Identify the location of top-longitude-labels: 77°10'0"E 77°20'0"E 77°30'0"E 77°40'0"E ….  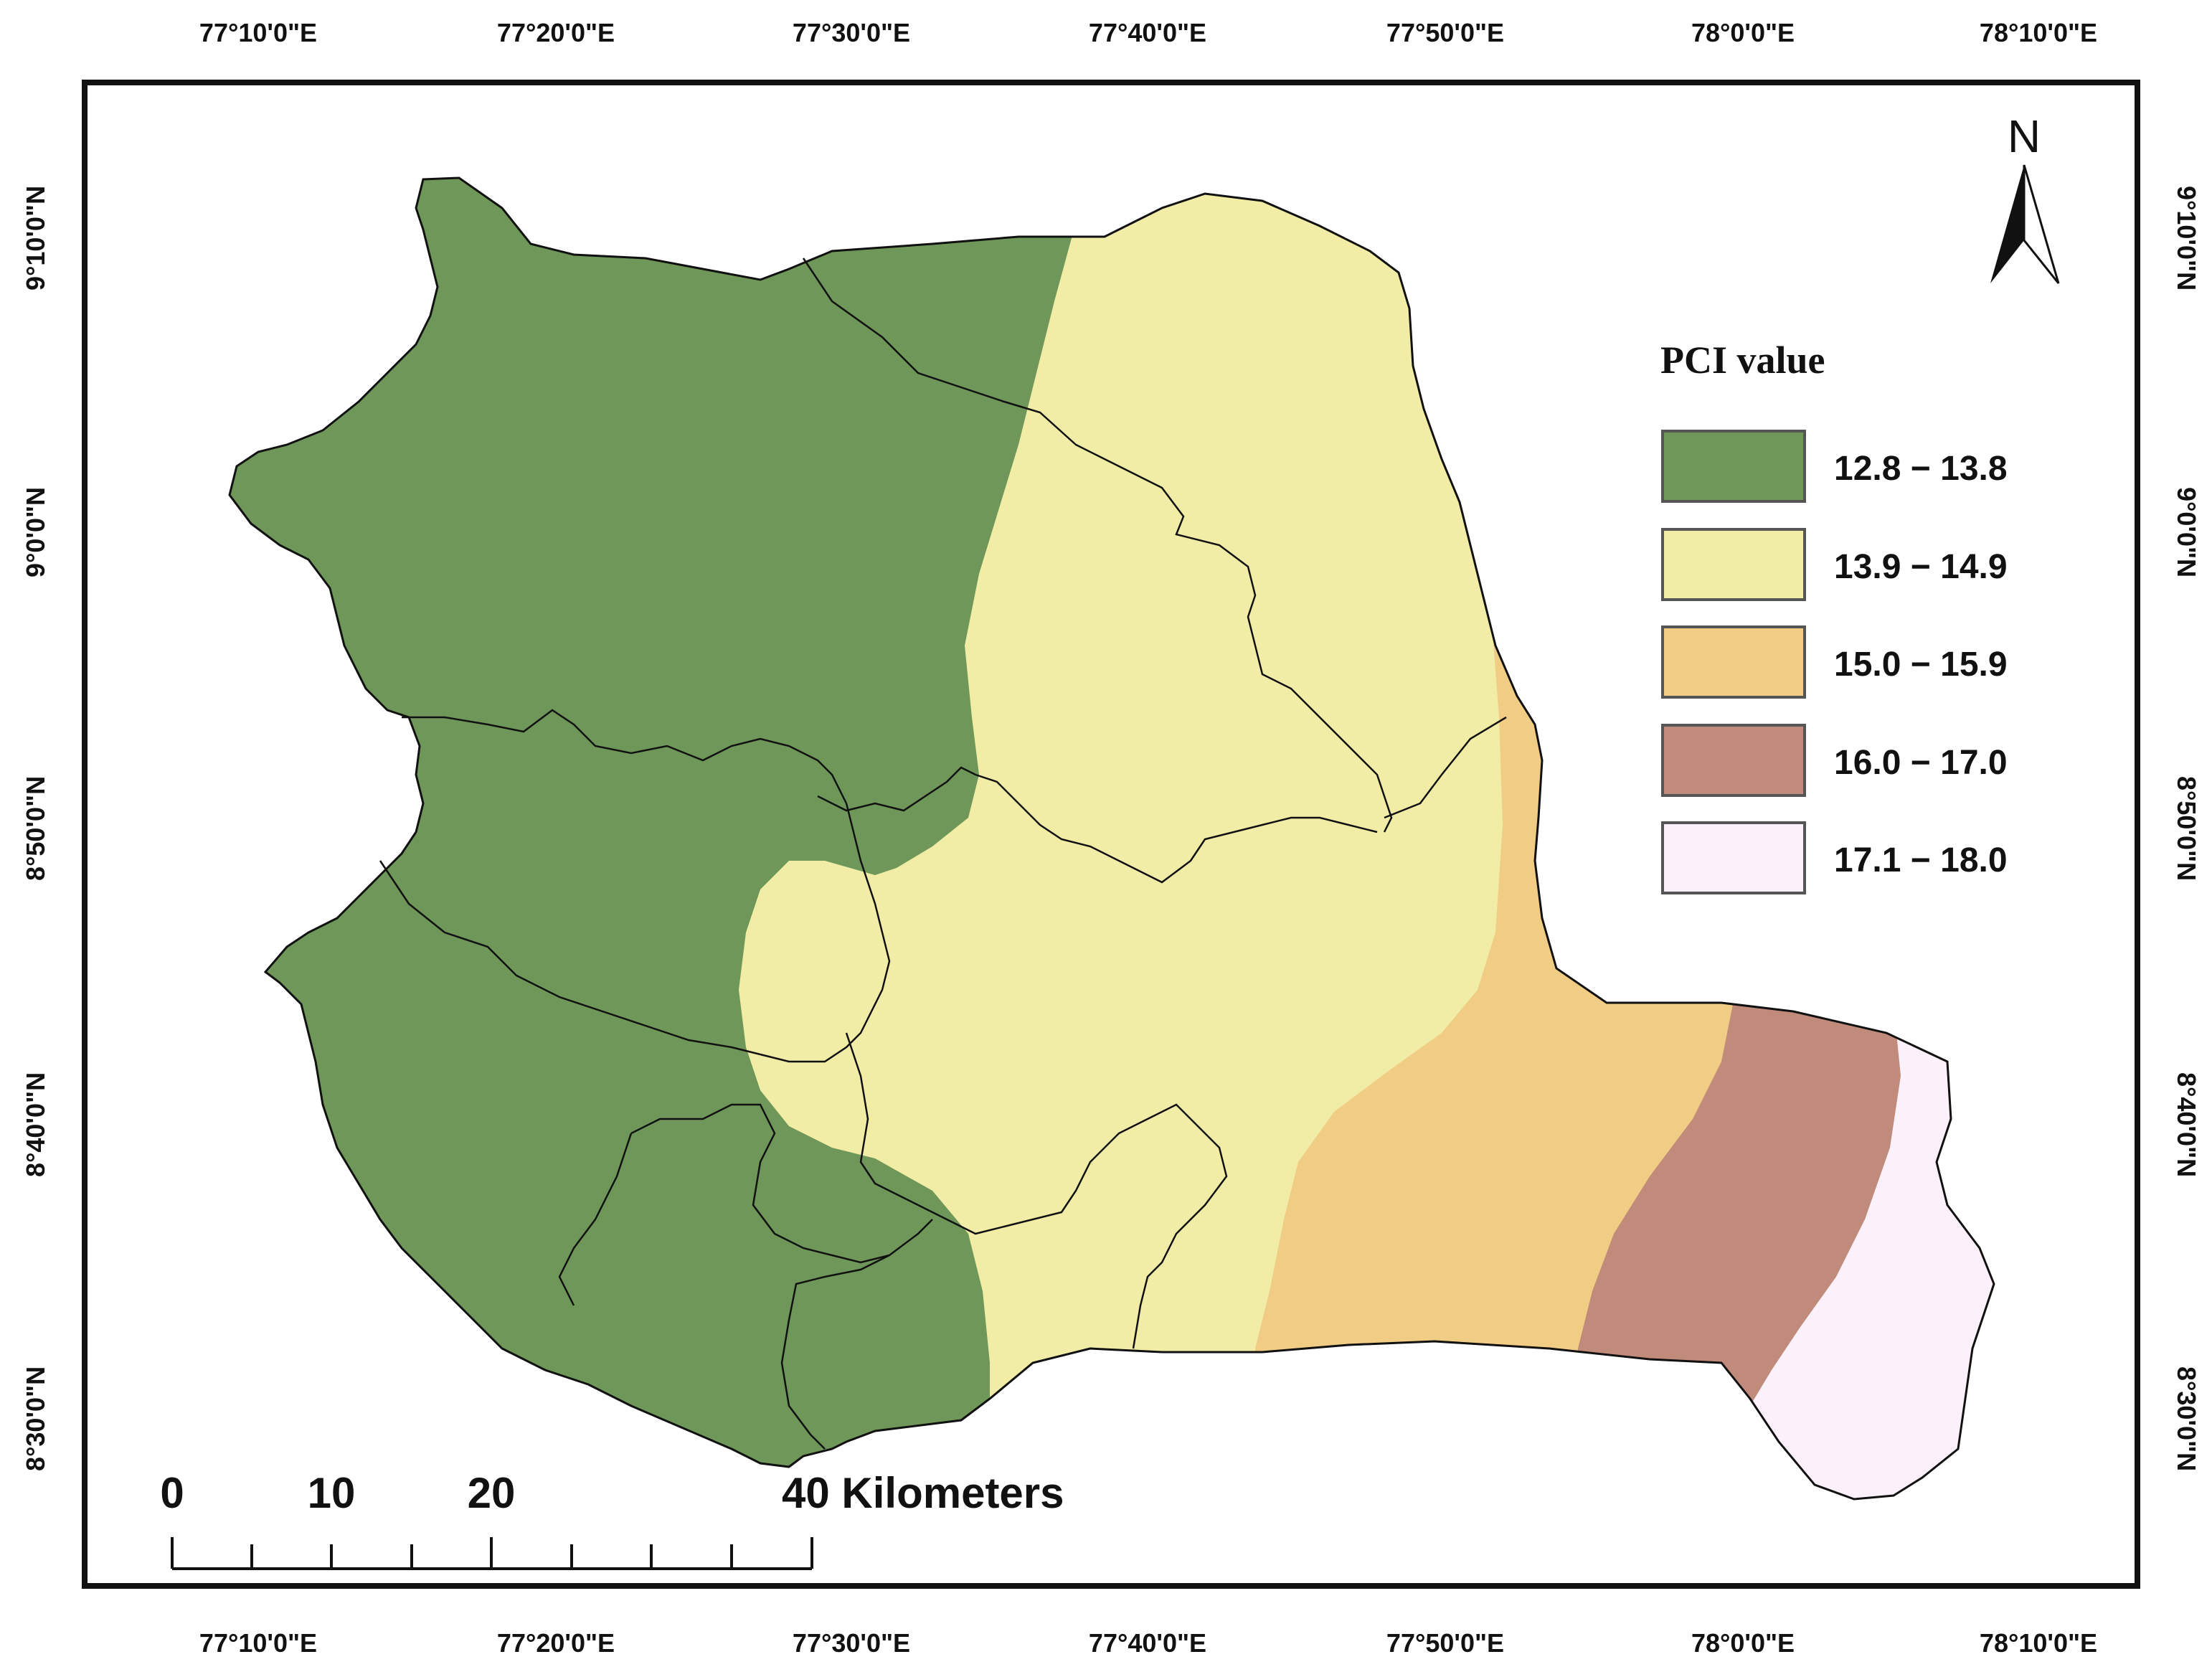
(1148, 32).